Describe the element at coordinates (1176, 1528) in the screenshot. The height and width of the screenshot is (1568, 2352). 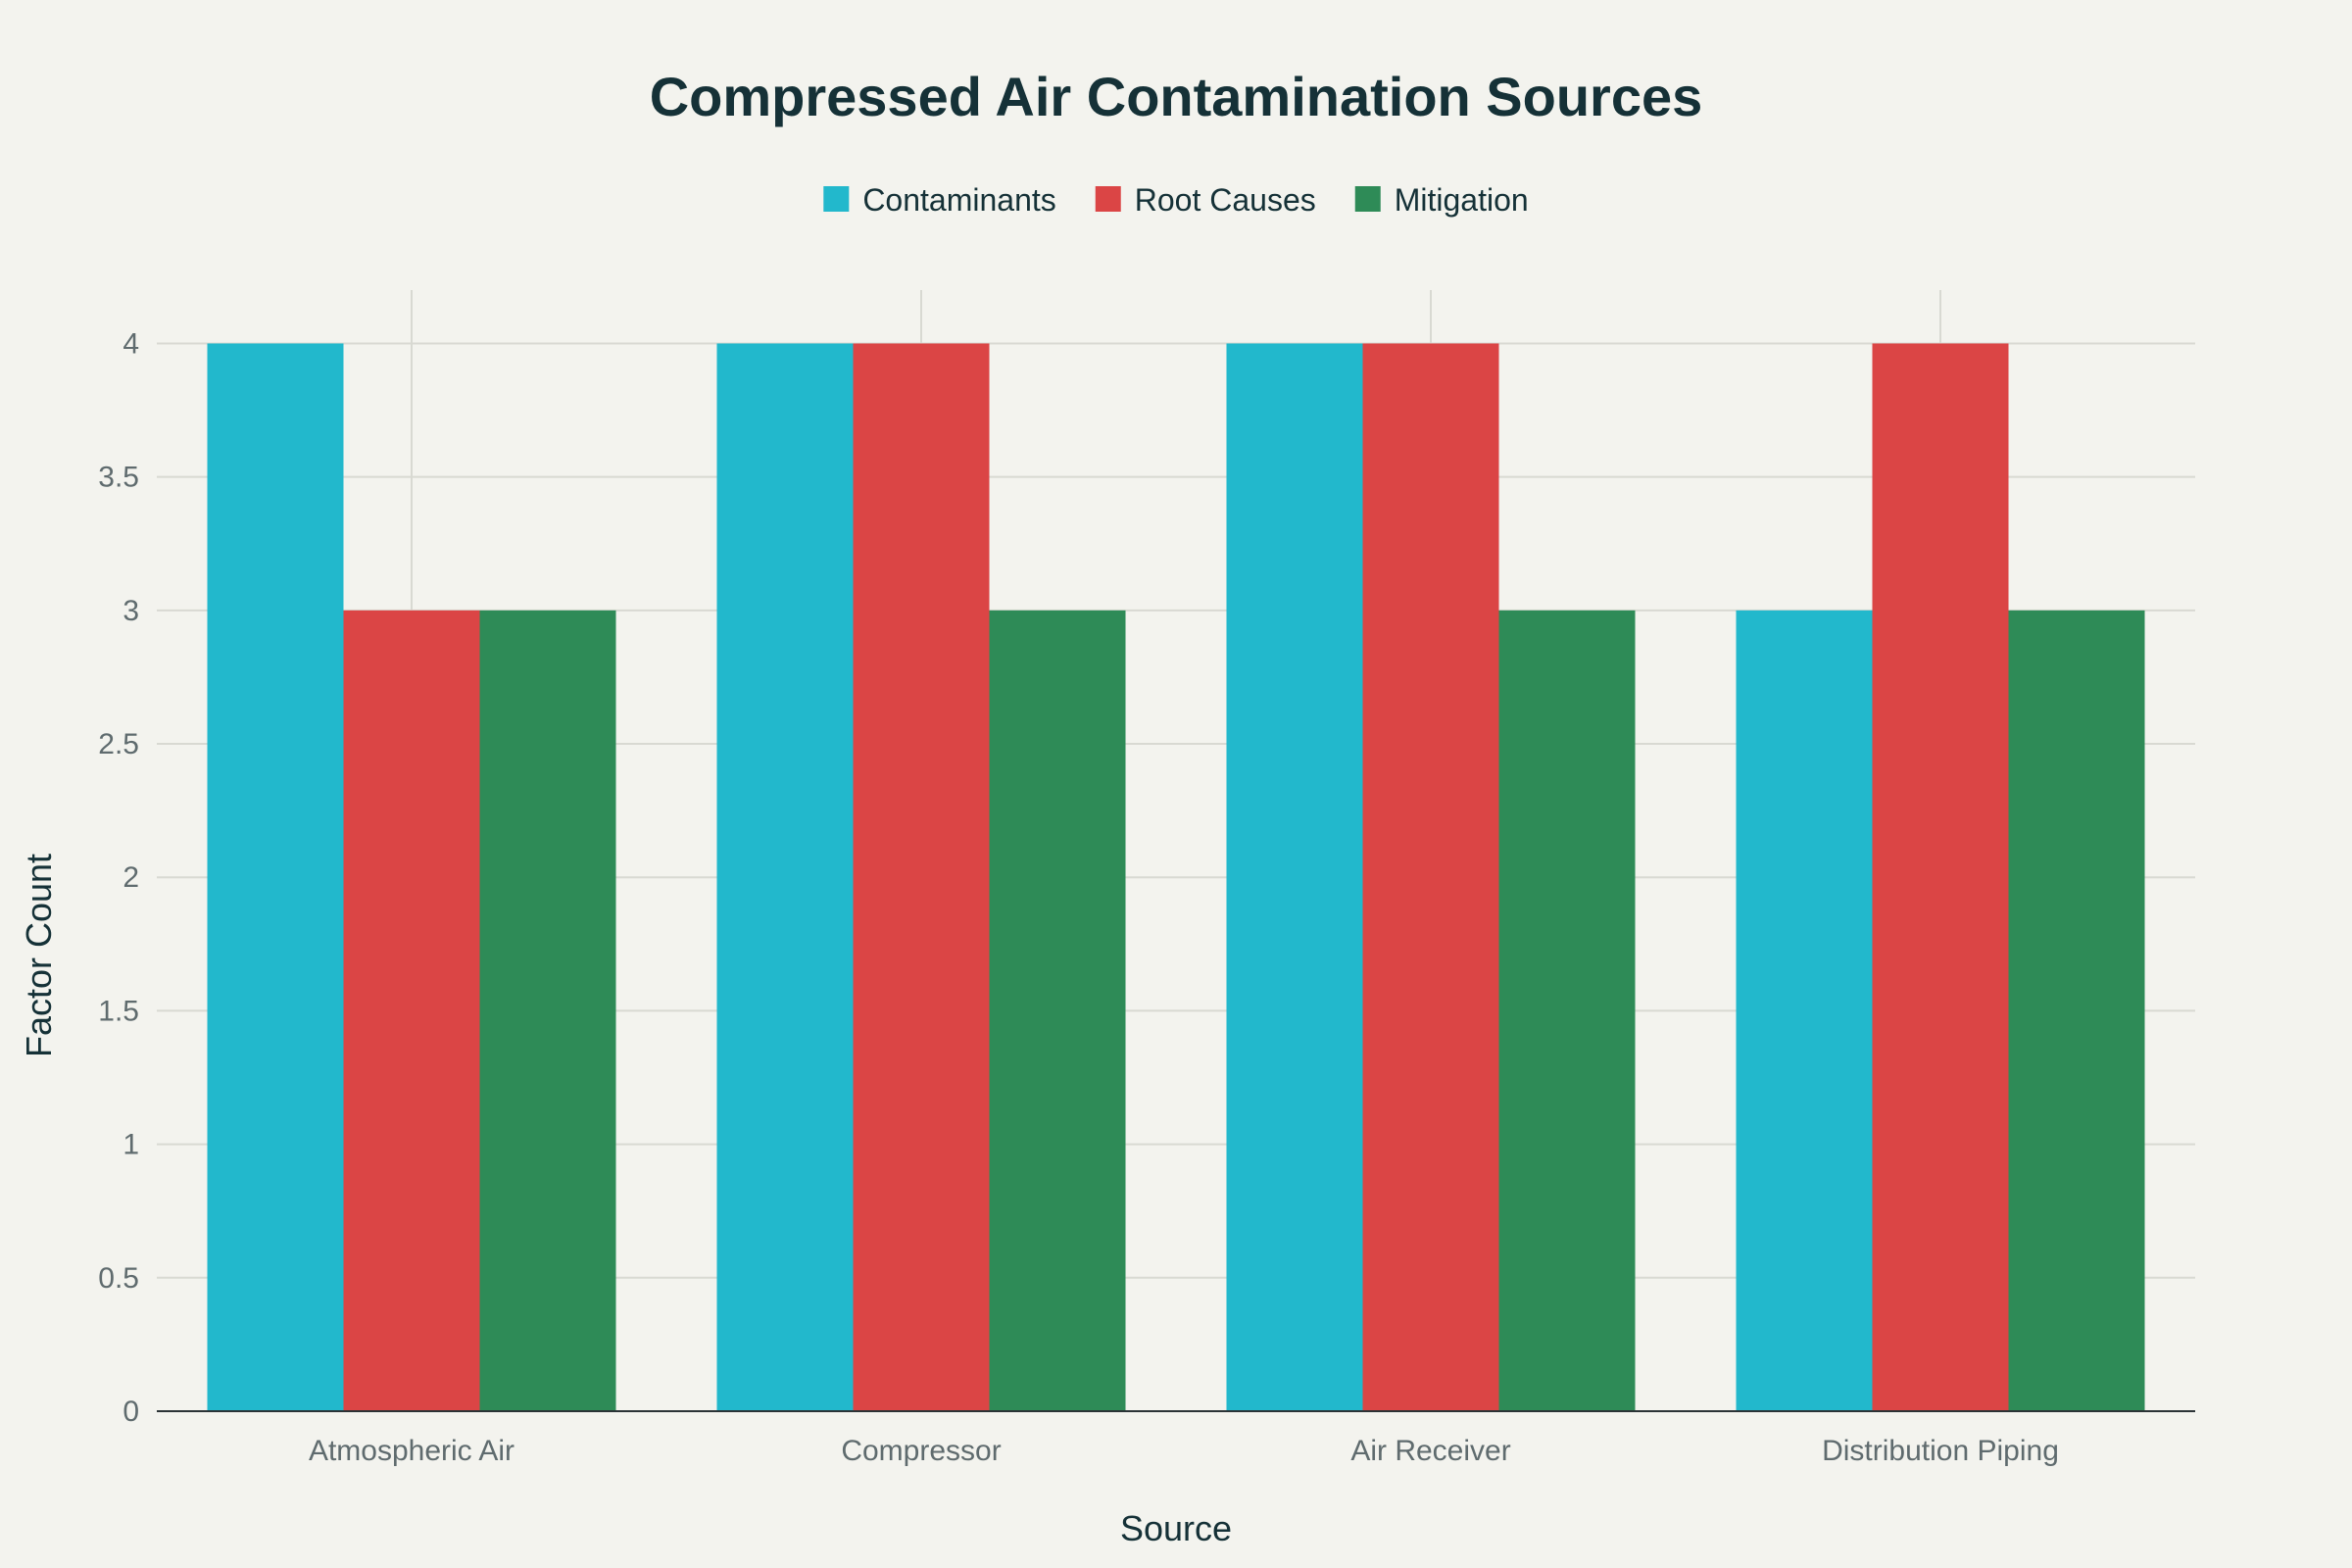
I see `x-axis-title: Source` at that location.